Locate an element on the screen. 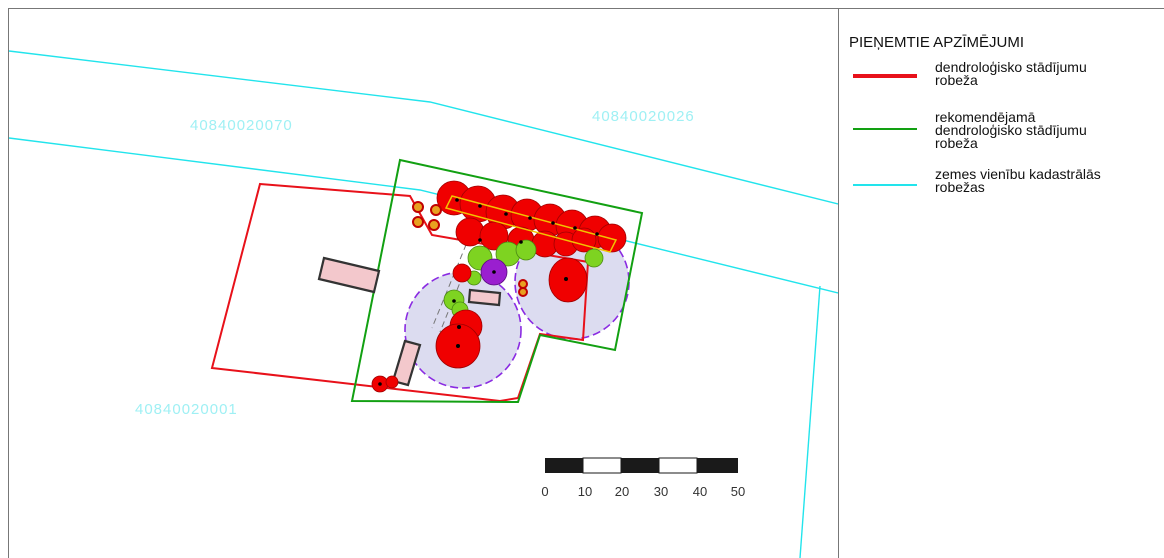 The width and height of the screenshot is (1164, 558). parcel-label-a: 40840020070 is located at coordinates (241, 125).